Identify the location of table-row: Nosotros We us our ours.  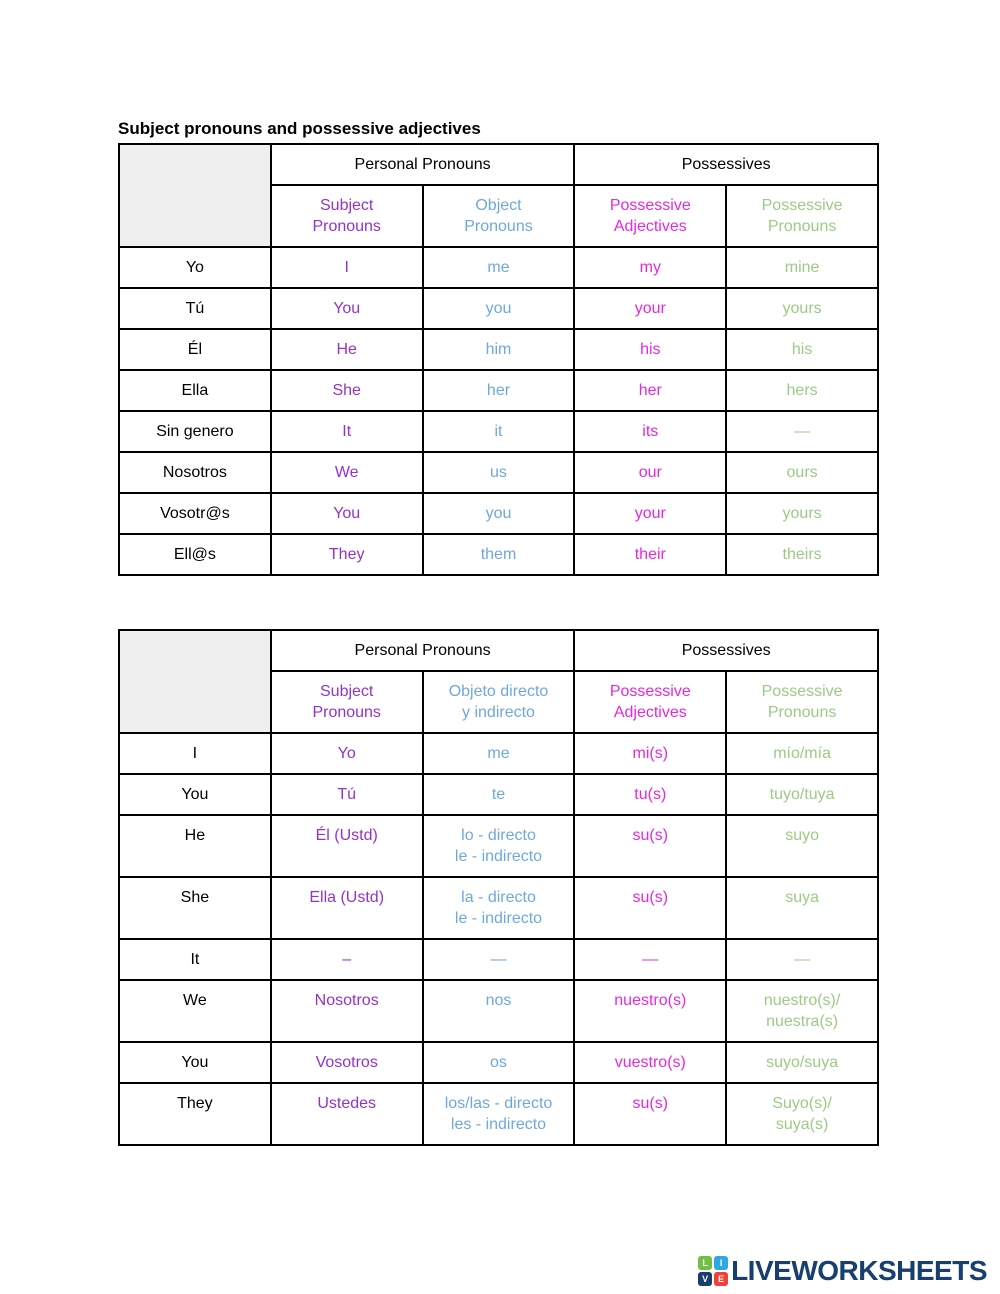
(498, 472).